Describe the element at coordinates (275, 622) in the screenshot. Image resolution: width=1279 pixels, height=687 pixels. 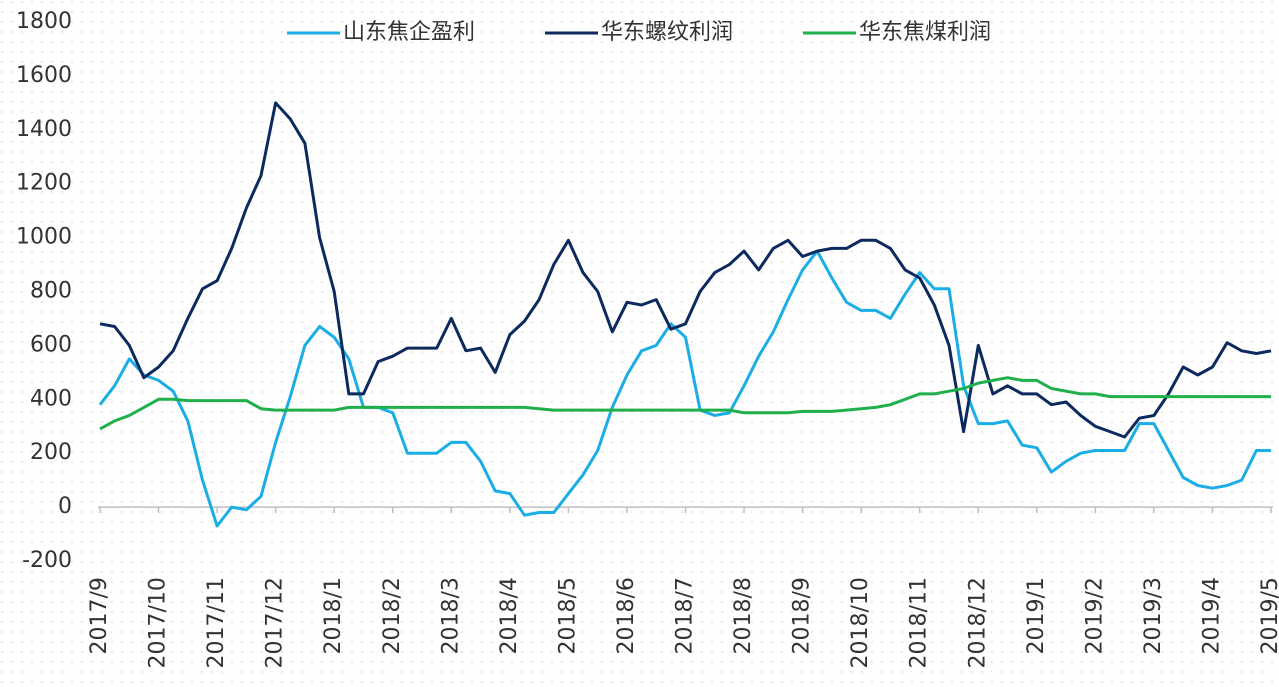
I see `x-tick-label: 2017/12` at that location.